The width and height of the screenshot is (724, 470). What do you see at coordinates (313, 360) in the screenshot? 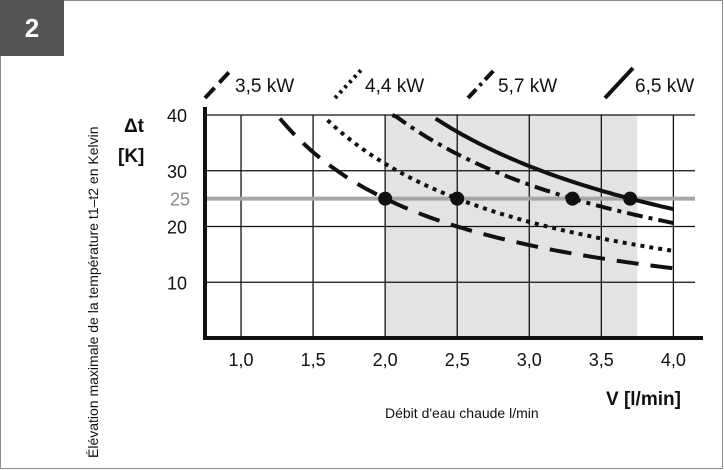
I see `x-tick-1: 1,5` at bounding box center [313, 360].